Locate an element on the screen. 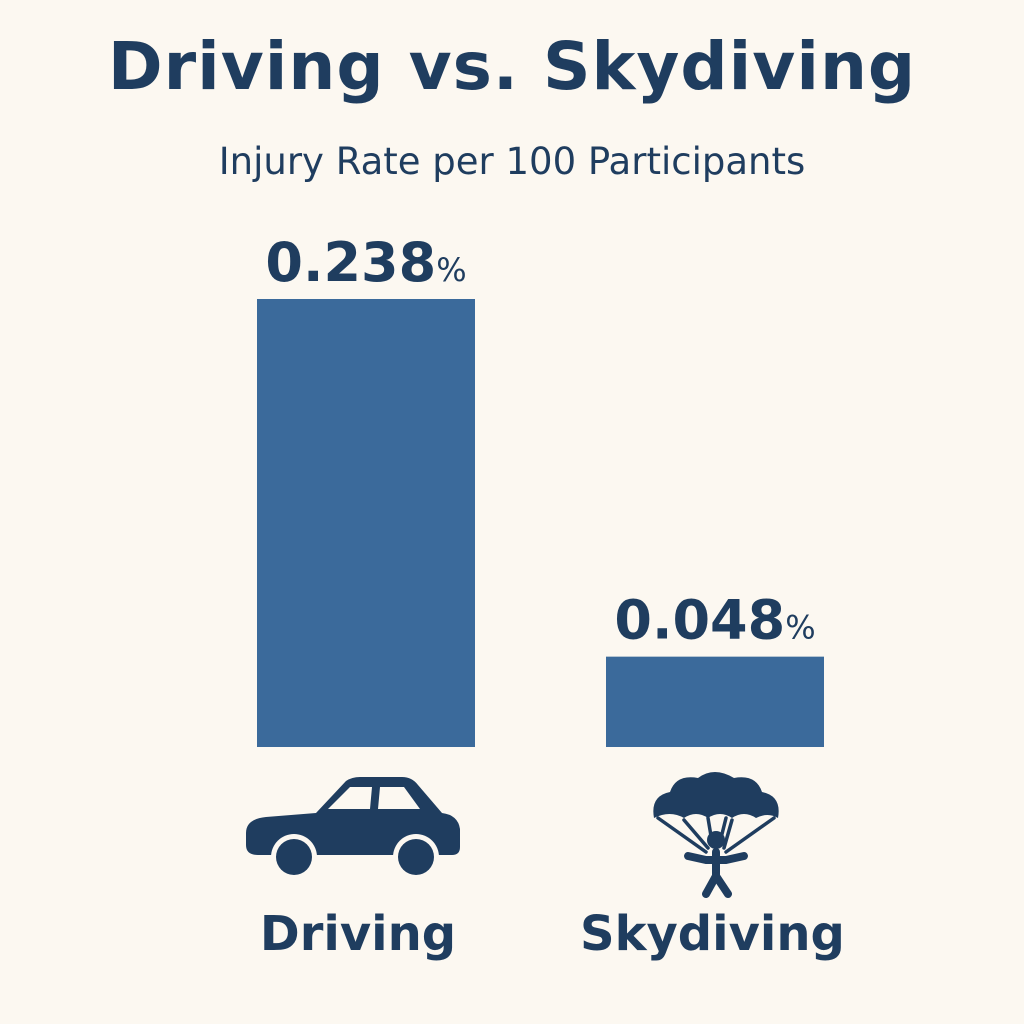 The height and width of the screenshot is (1024, 1024). value-label-skydiving: 0.048% is located at coordinates (714, 620).